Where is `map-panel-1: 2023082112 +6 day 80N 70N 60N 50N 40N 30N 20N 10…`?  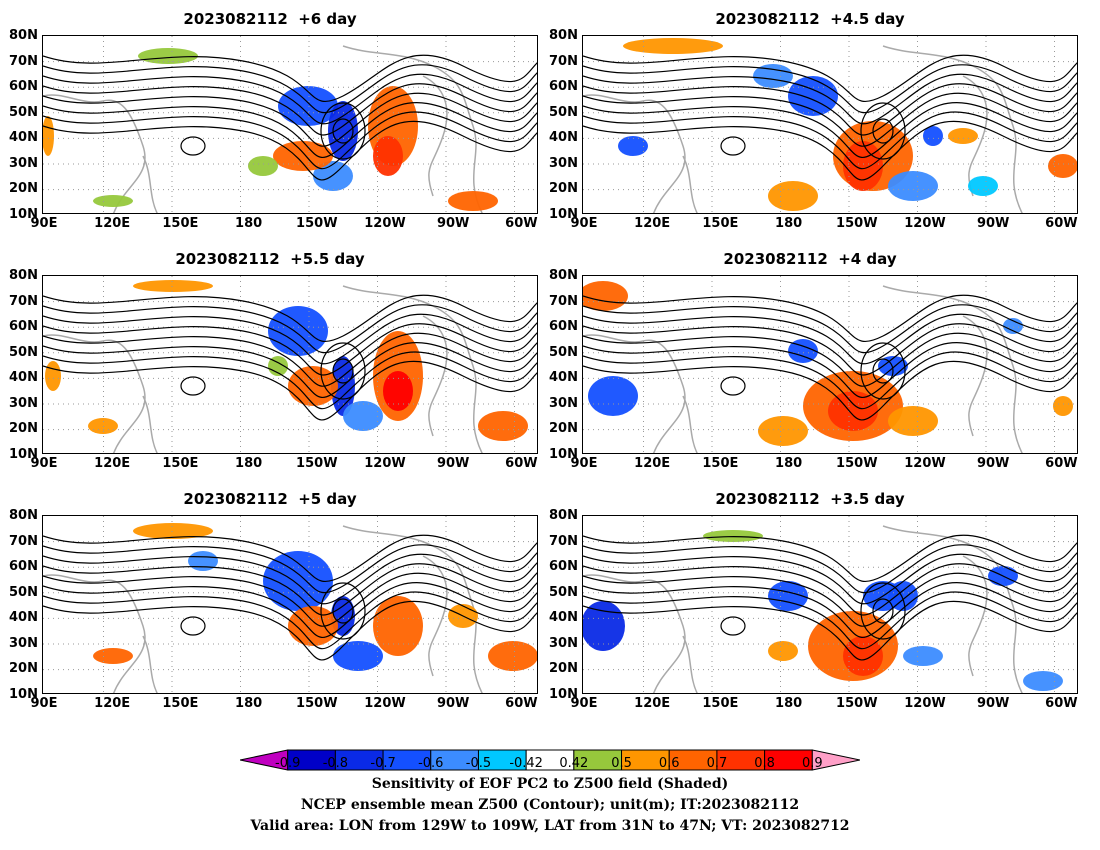 map-panel-1: 2023082112 +6 day 80N 70N 60N 50N 40N 30N 20N 10… is located at coordinates (270, 130).